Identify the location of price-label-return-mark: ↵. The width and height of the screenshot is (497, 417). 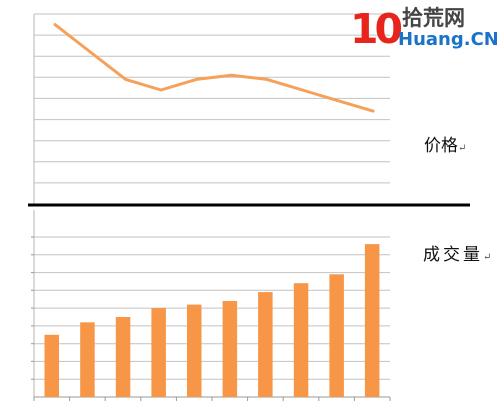
(462, 148).